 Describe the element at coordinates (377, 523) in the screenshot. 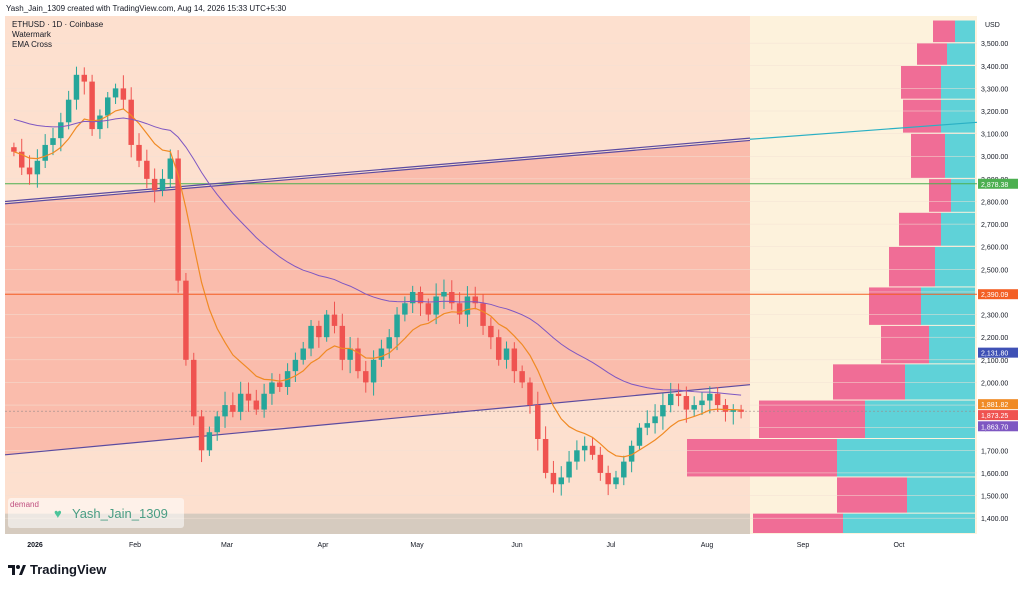

I see `demand-band` at that location.